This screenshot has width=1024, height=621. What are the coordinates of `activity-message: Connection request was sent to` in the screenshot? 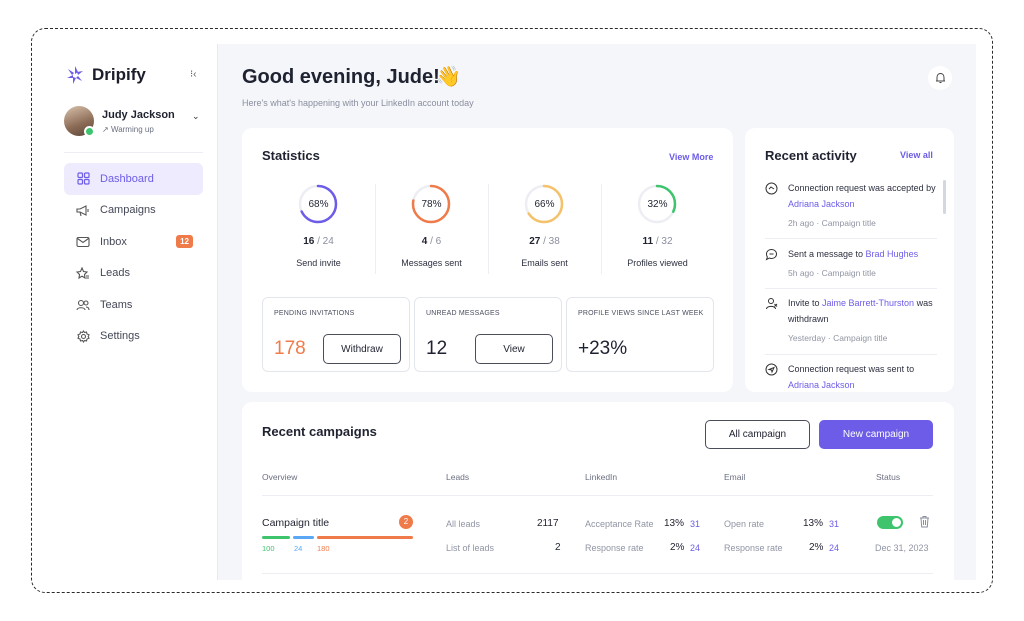 It's located at (851, 369).